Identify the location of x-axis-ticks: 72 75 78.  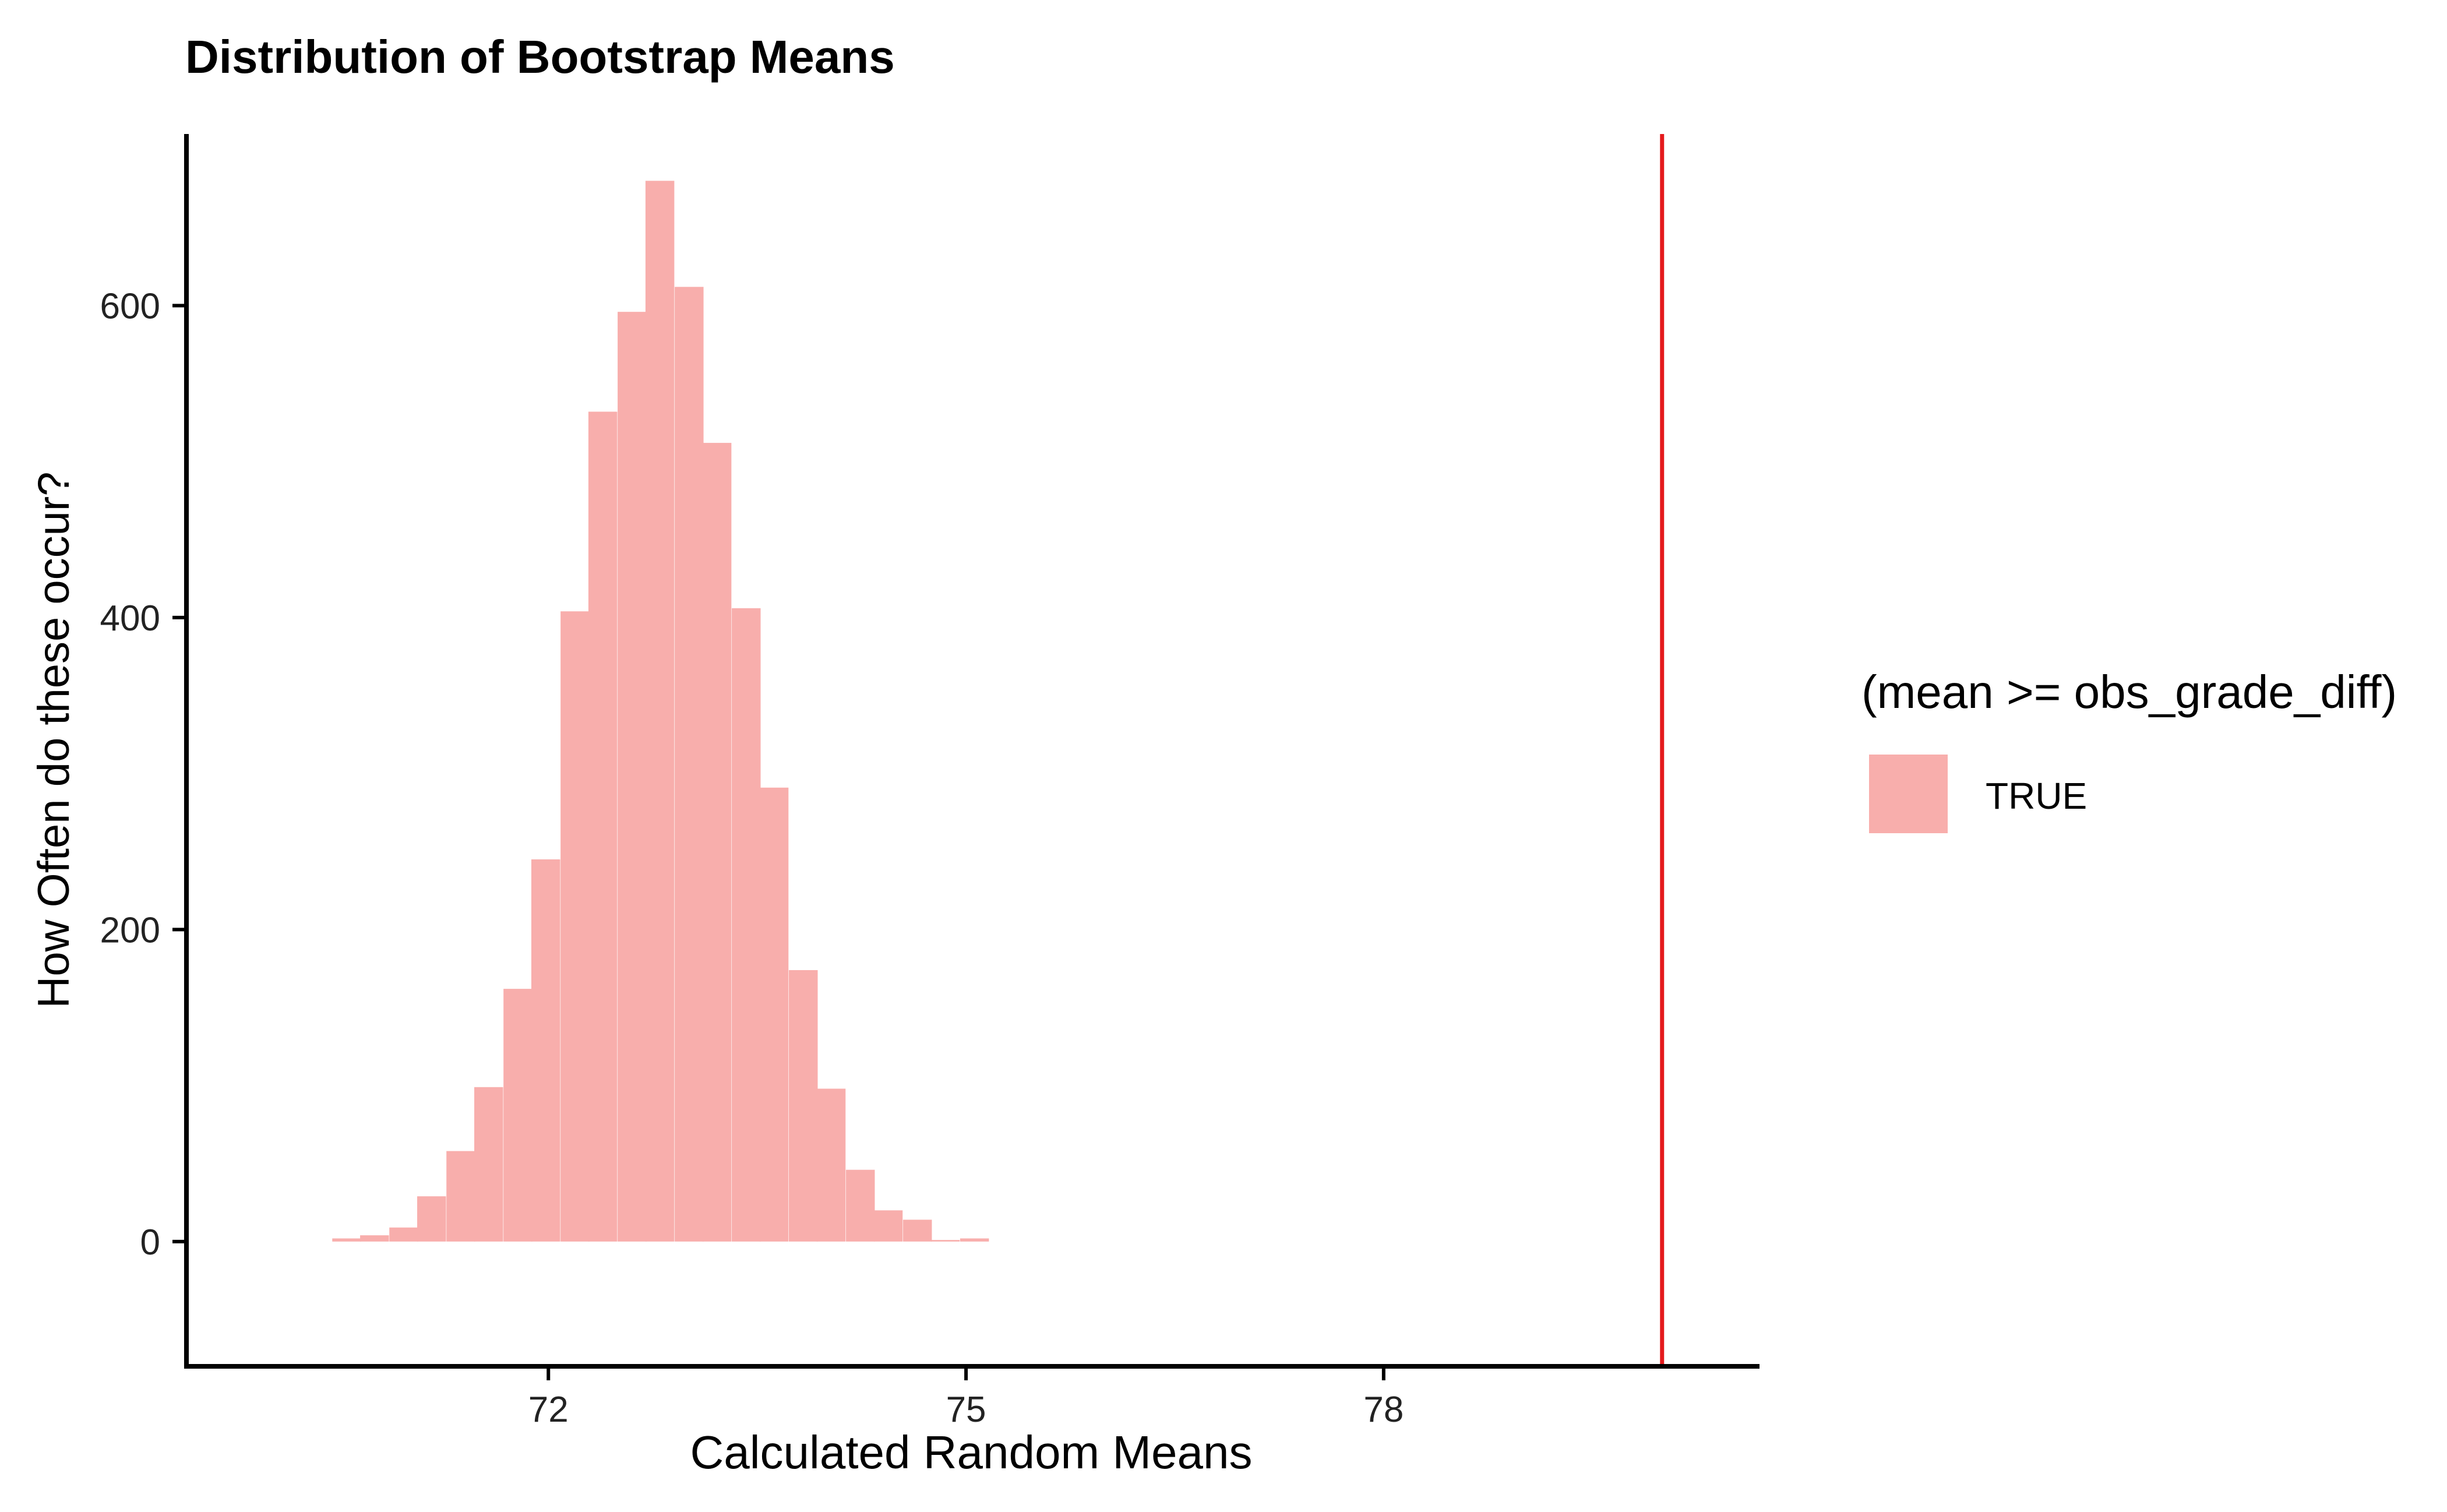
(966, 1398).